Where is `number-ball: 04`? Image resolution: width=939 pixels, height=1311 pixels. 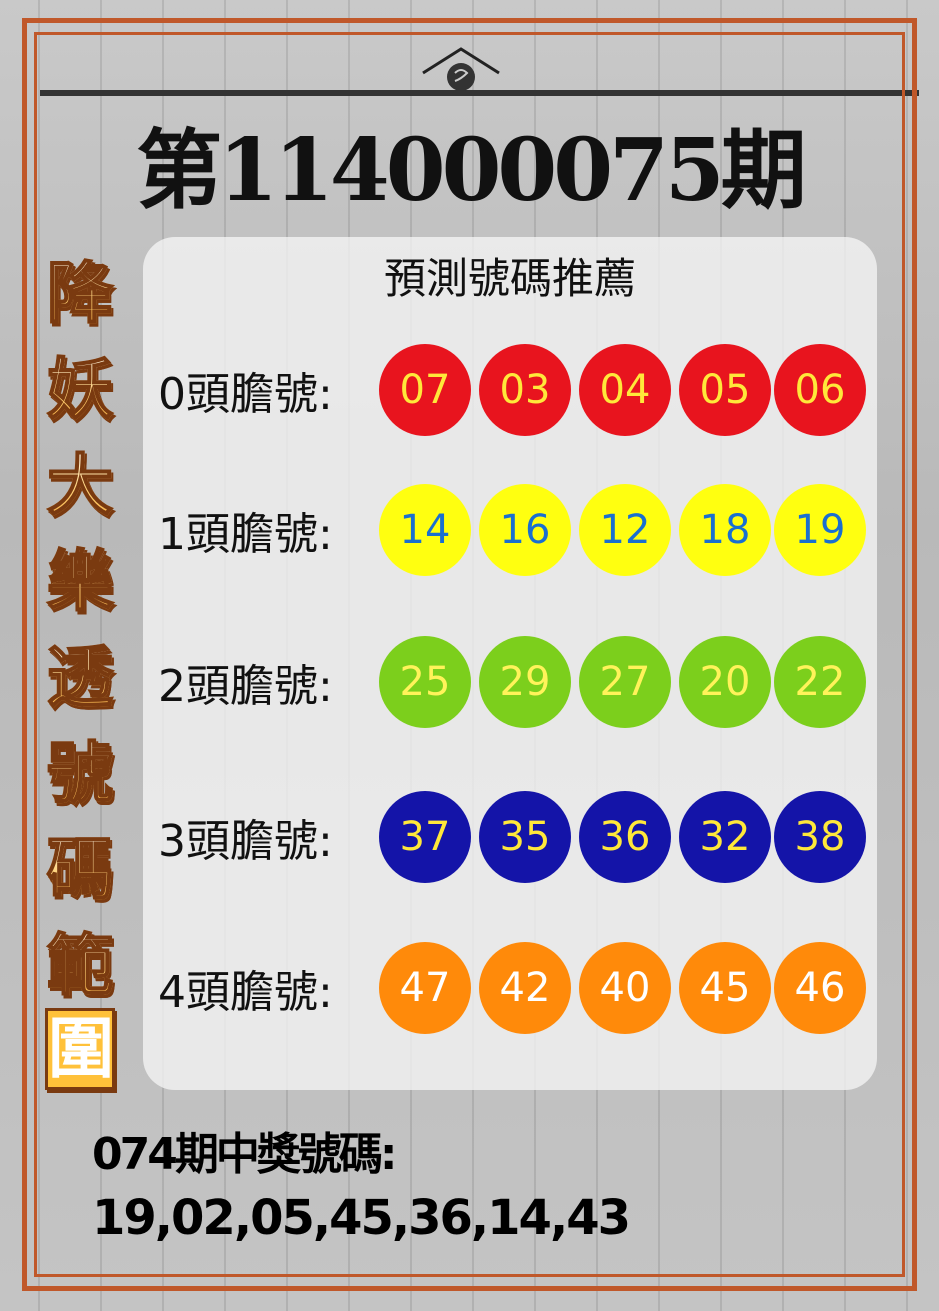
number-ball: 04 is located at coordinates (625, 390).